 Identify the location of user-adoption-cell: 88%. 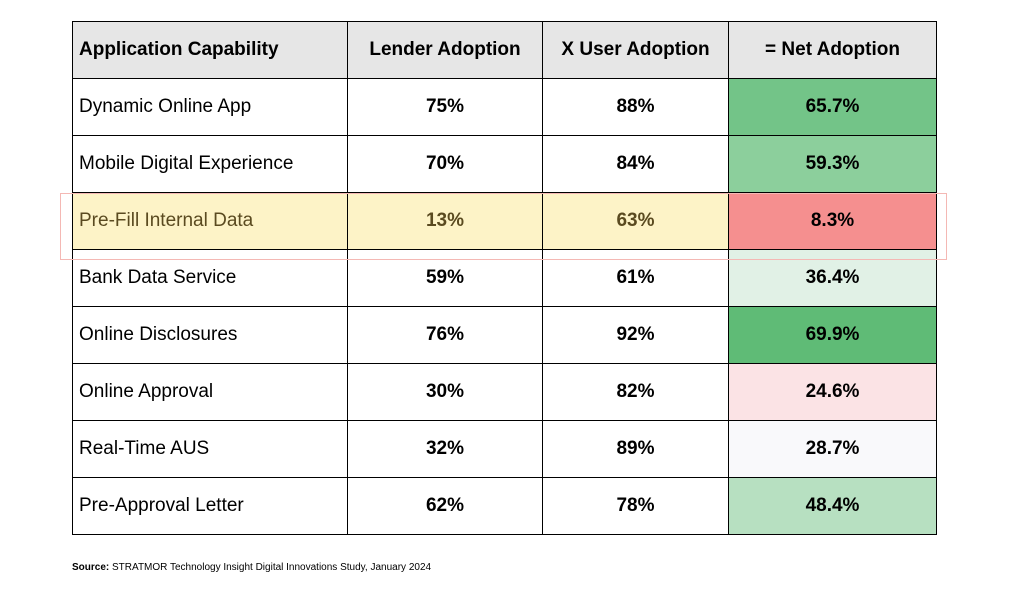
(635, 107).